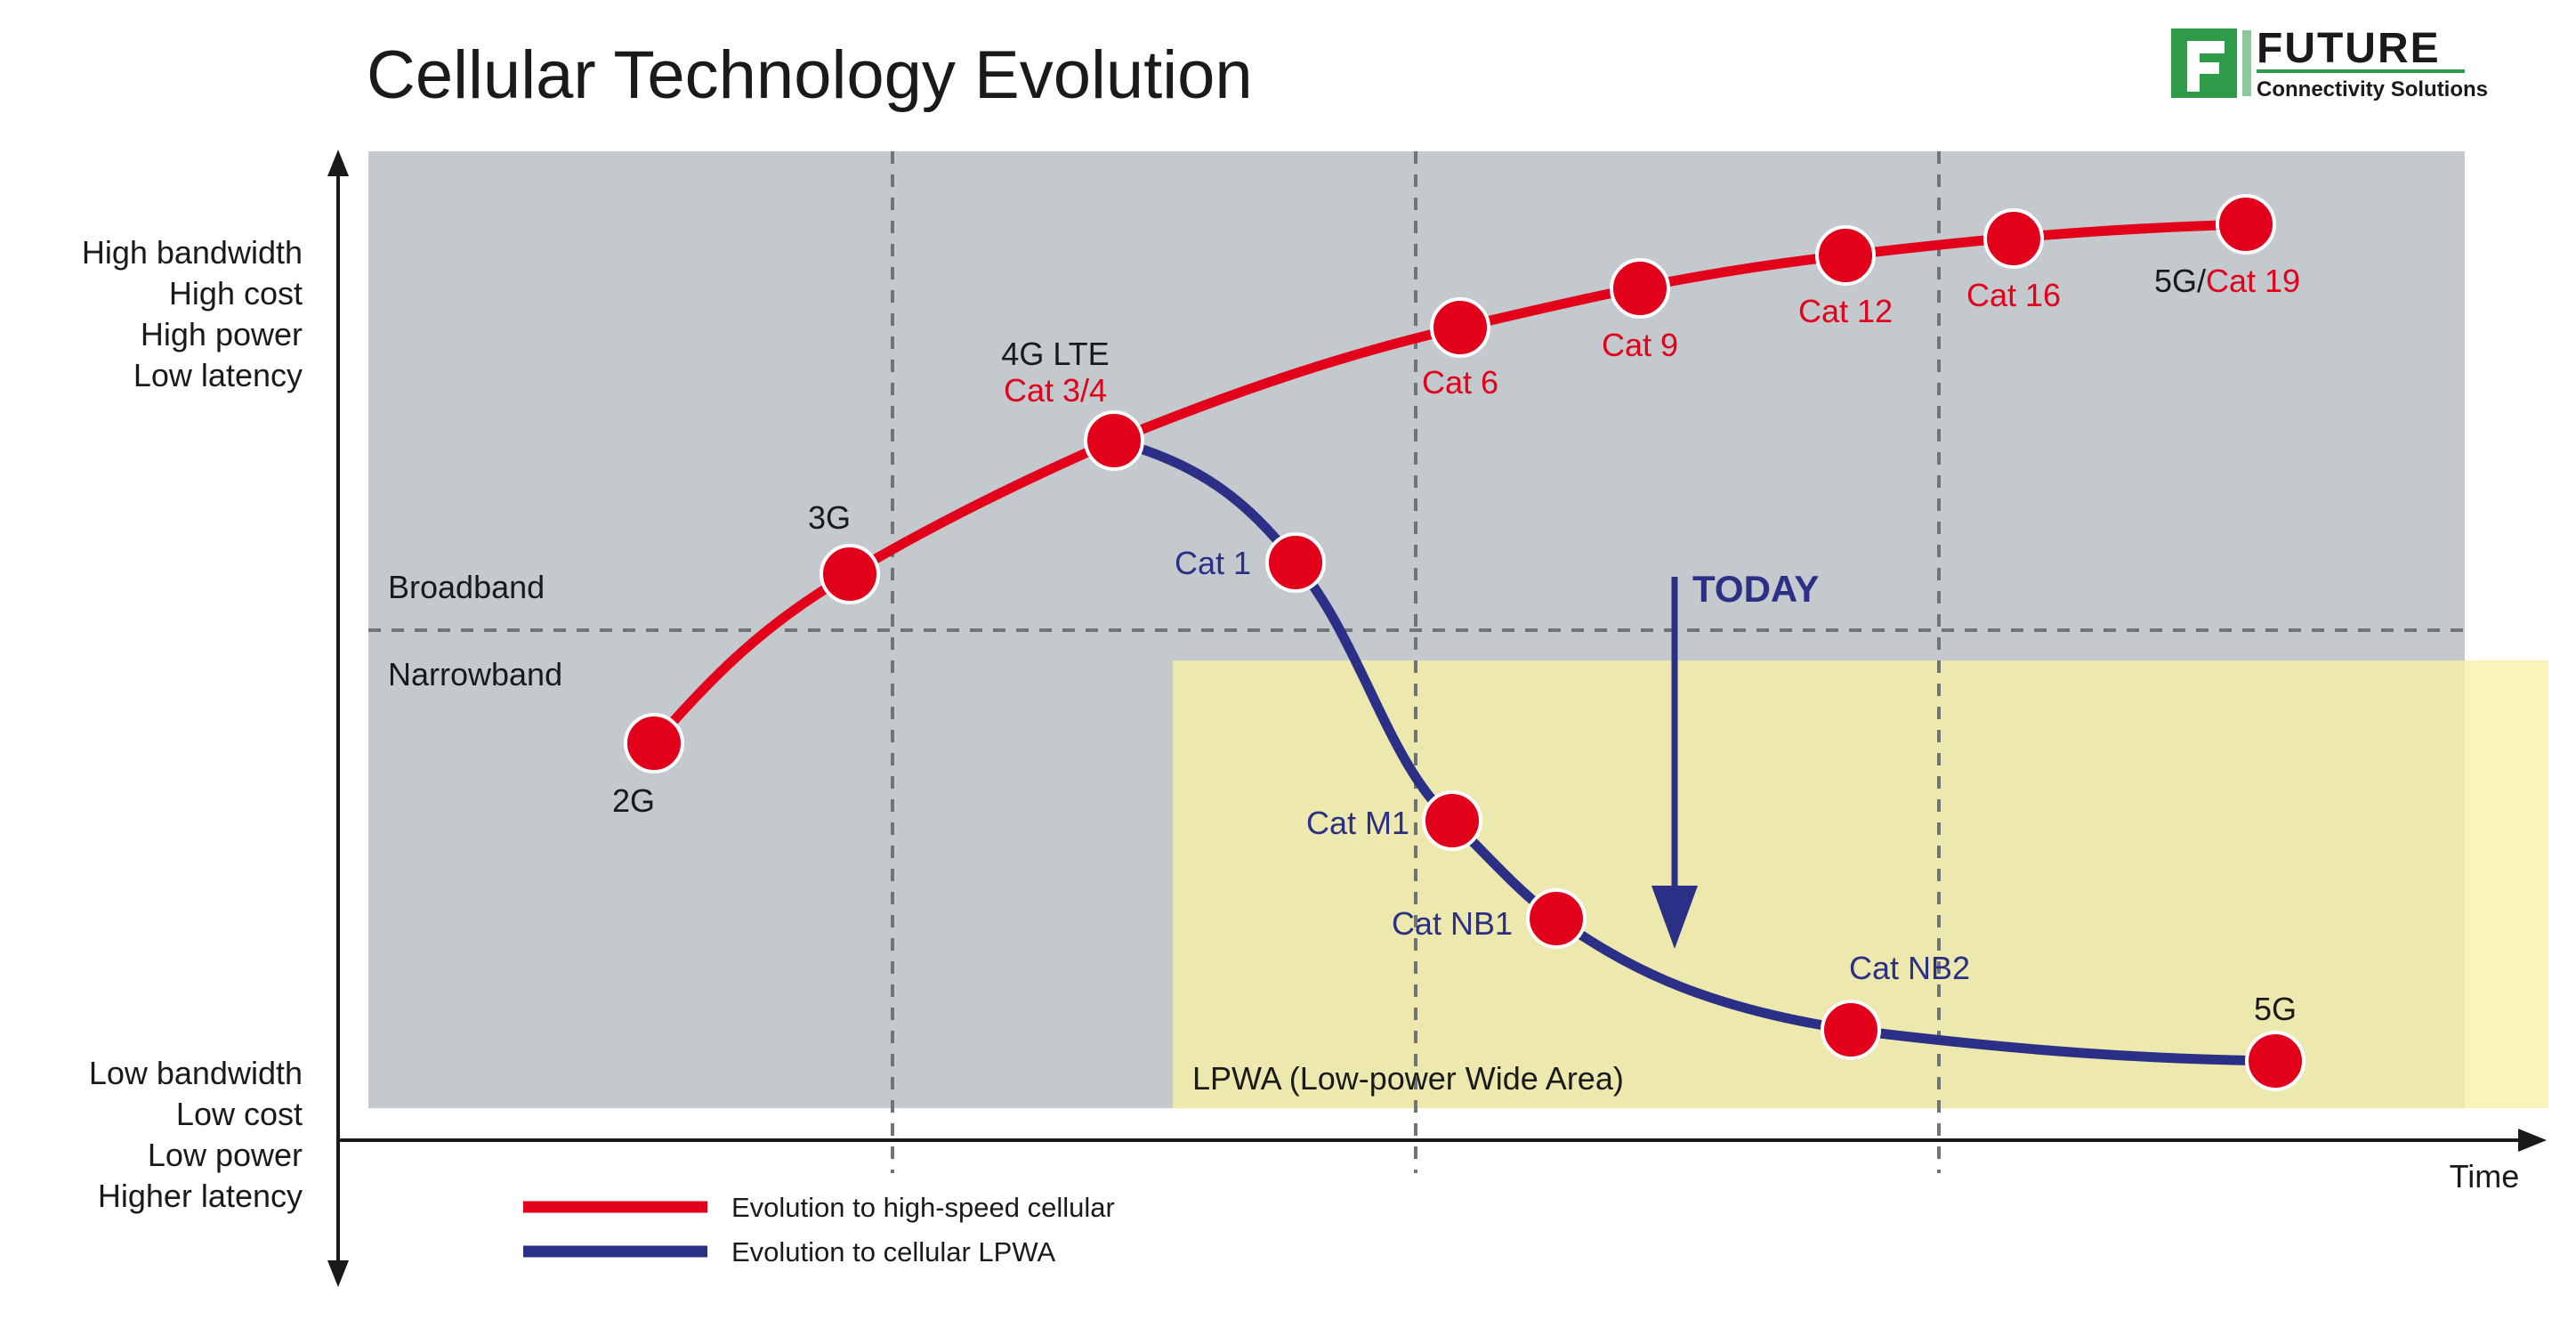 The image size is (2576, 1320). What do you see at coordinates (2180, 281) in the screenshot?
I see `node-label-part: 5G/` at bounding box center [2180, 281].